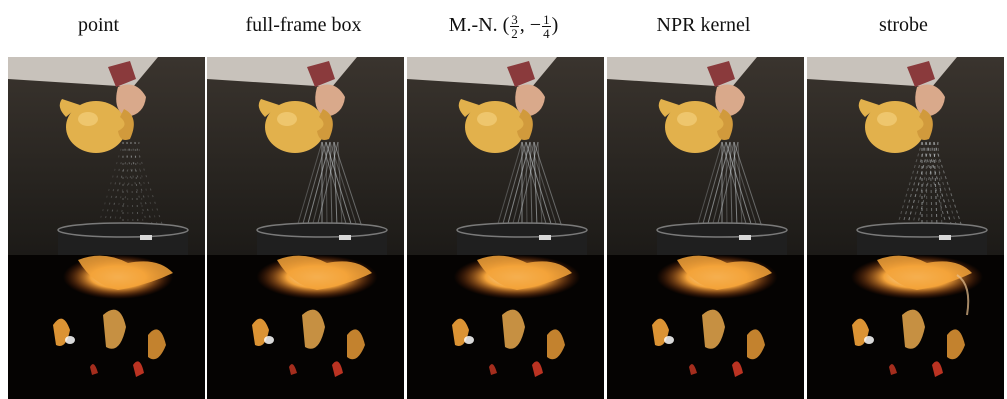 This screenshot has width=1007, height=399. I want to click on column-label-npr-kernel: NPR kernel, so click(703, 25).